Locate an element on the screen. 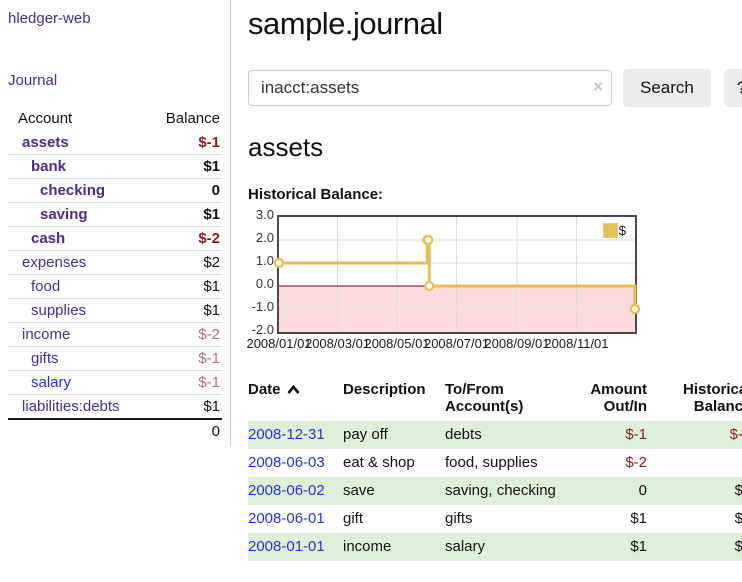 The image size is (742, 582). account-link: liabilities:debts is located at coordinates (71, 406).